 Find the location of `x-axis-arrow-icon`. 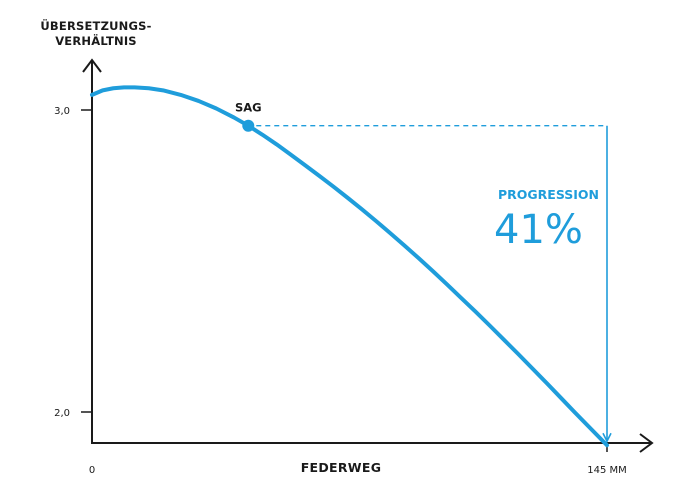

x-axis-arrow-icon is located at coordinates (646, 443).